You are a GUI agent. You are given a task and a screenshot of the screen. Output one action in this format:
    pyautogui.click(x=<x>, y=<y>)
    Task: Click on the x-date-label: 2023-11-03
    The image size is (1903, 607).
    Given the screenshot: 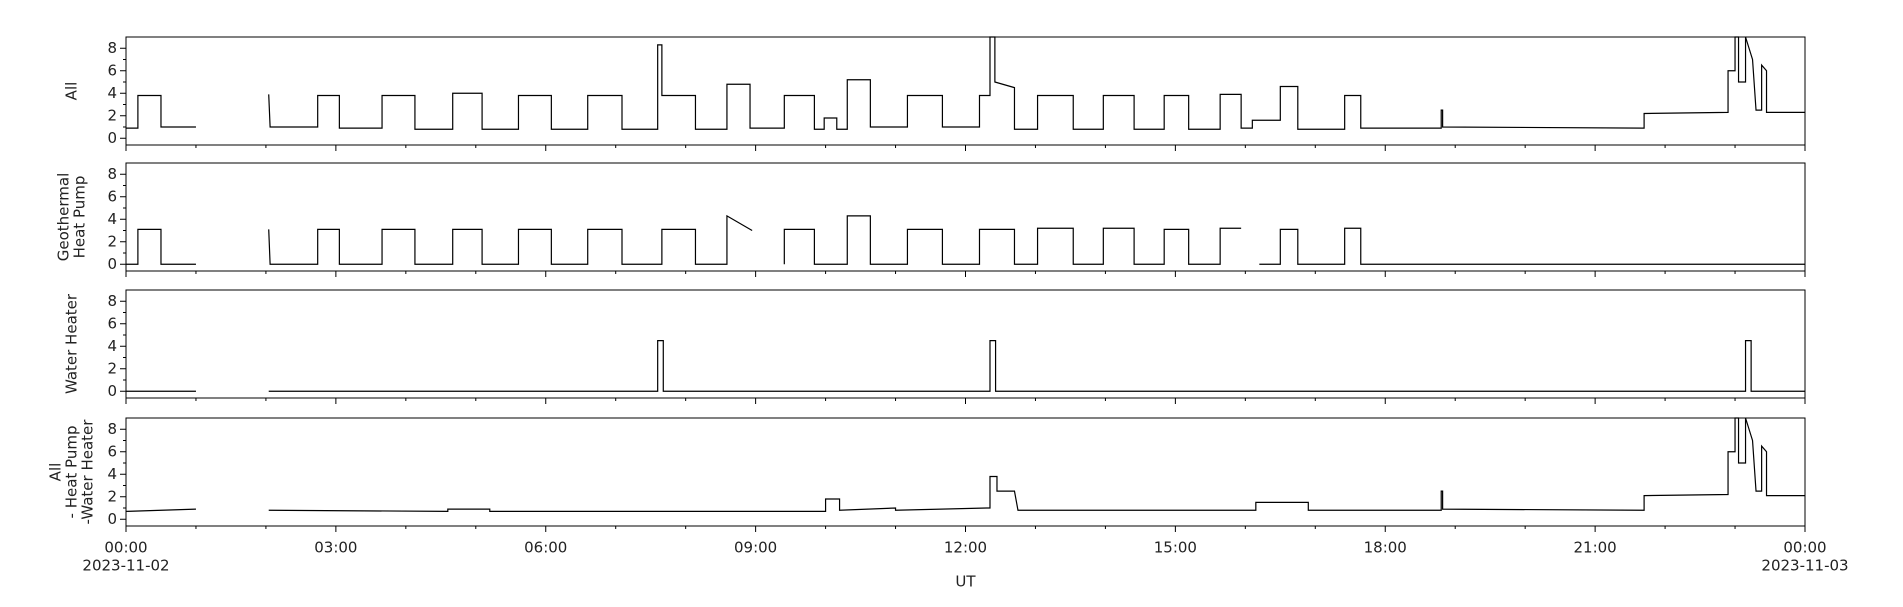 What is the action you would take?
    pyautogui.click(x=1804, y=566)
    